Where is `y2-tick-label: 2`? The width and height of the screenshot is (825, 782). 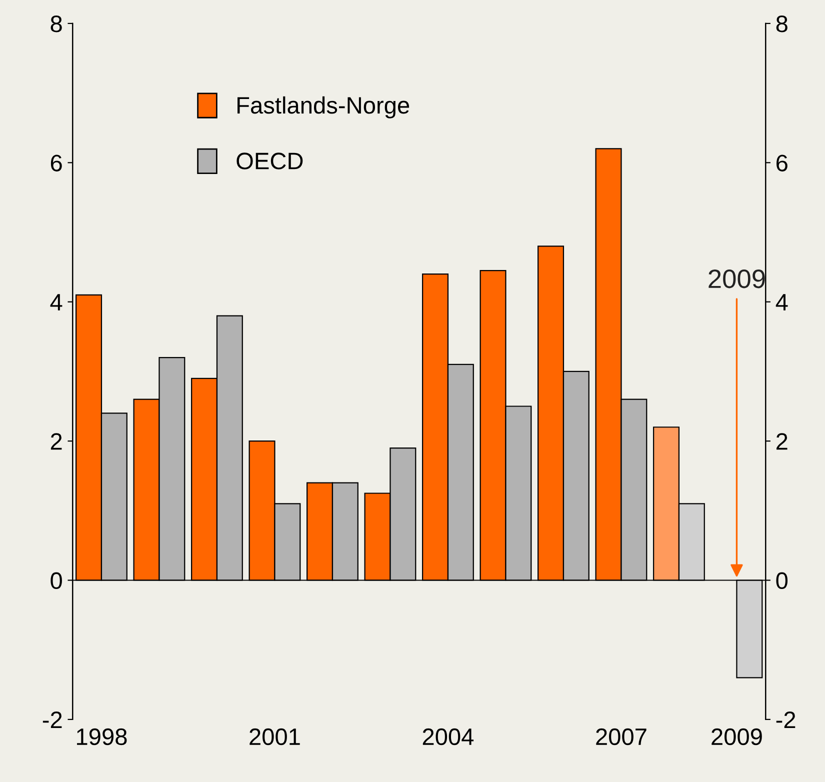 y2-tick-label: 2 is located at coordinates (782, 441).